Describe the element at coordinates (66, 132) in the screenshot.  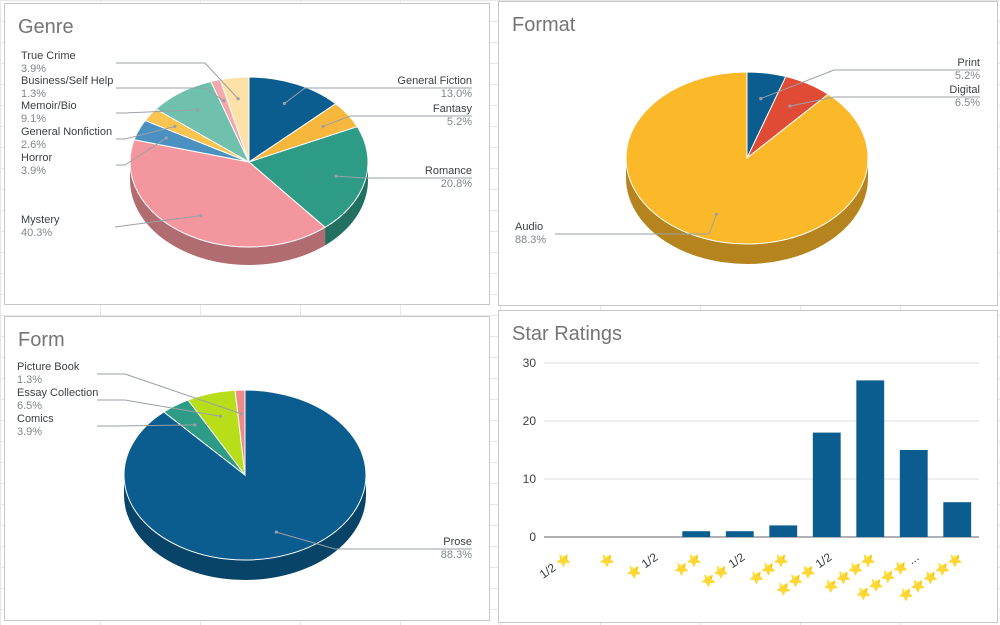
I see `slice-label-general-nonfiction: General Nonfiction` at that location.